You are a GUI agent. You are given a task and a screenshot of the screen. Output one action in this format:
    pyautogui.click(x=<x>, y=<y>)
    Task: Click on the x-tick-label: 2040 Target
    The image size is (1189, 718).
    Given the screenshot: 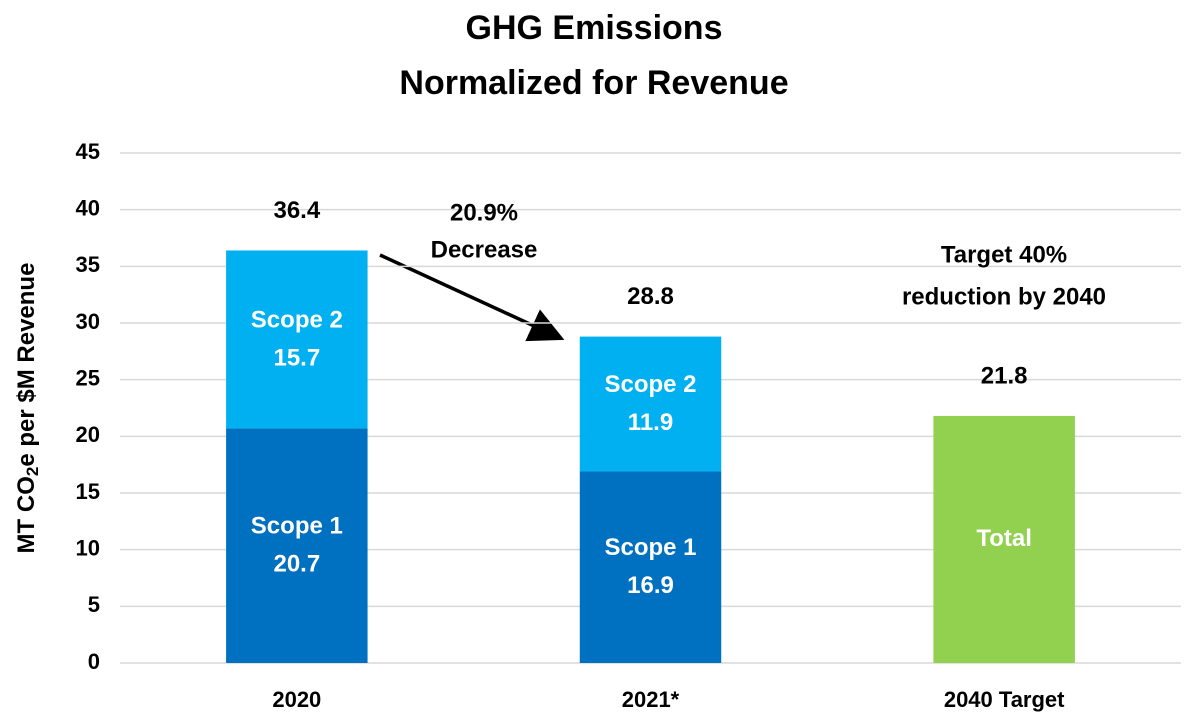 What is the action you would take?
    pyautogui.click(x=1004, y=699)
    